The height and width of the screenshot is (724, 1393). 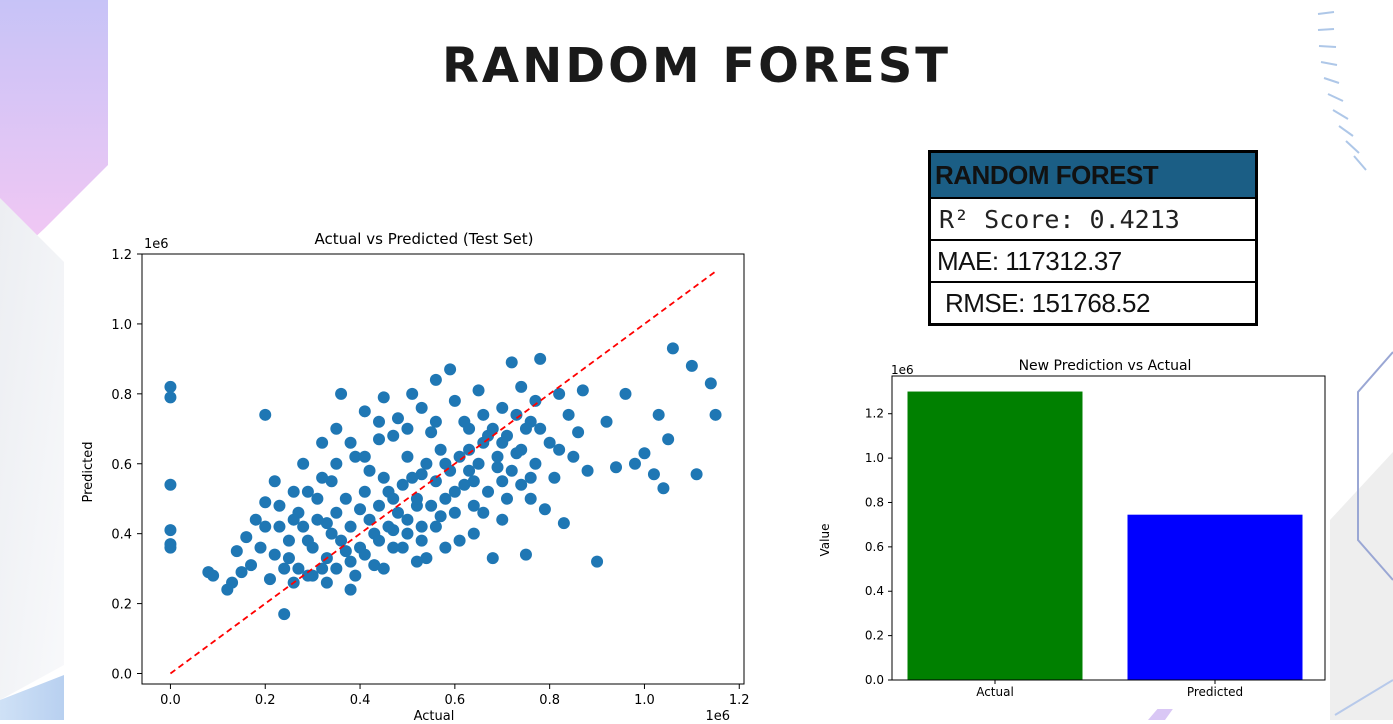 I want to click on right-bottom-line, so click(x=1363, y=697).